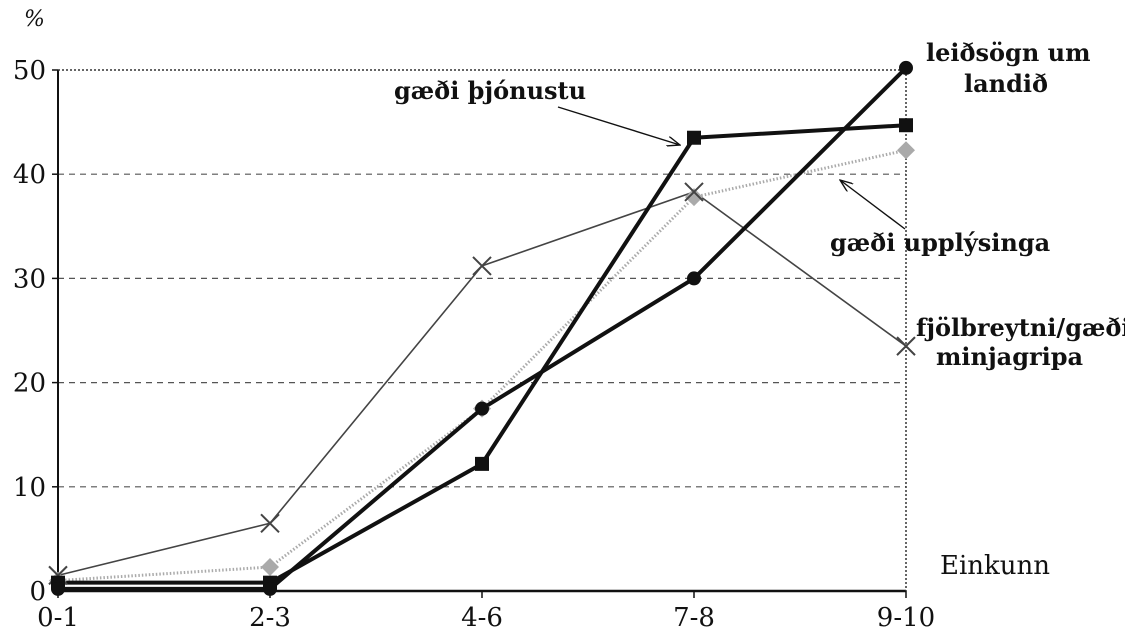 This screenshot has height=637, width=1125. What do you see at coordinates (34, 19) in the screenshot?
I see `y-axis-unit-label: %` at bounding box center [34, 19].